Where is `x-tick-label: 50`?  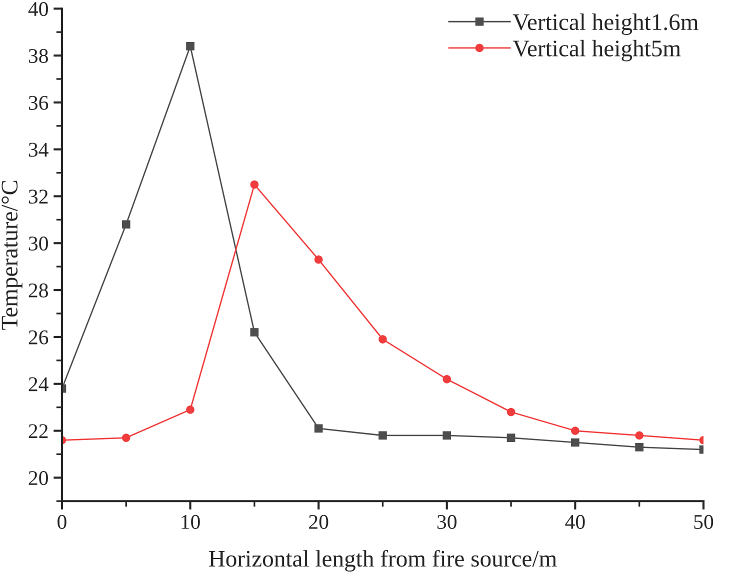 x-tick-label: 50 is located at coordinates (704, 521).